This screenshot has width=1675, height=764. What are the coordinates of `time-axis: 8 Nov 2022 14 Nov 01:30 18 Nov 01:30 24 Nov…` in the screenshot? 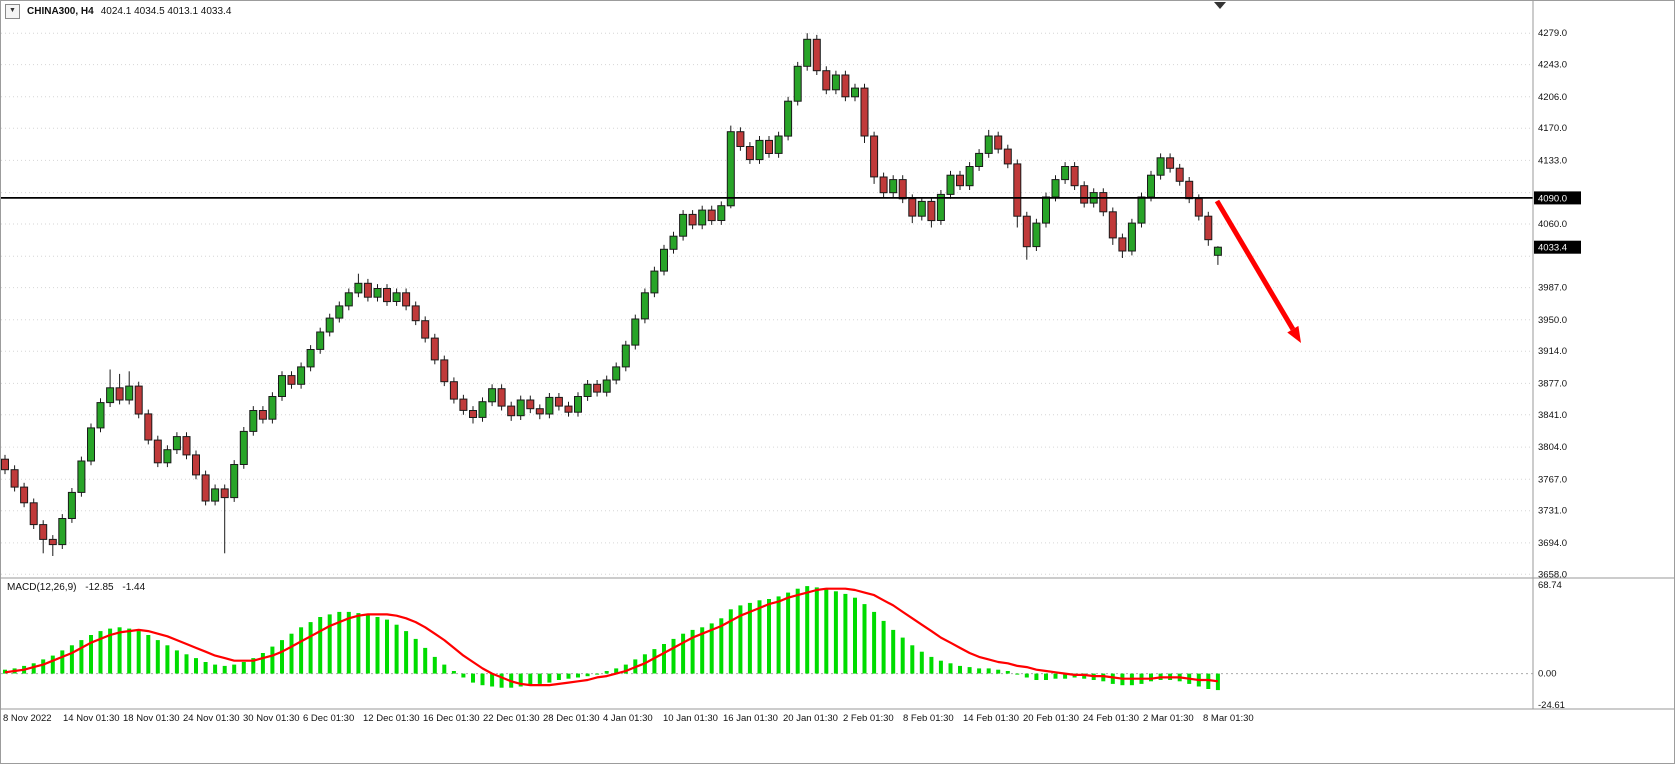 It's located at (628, 718).